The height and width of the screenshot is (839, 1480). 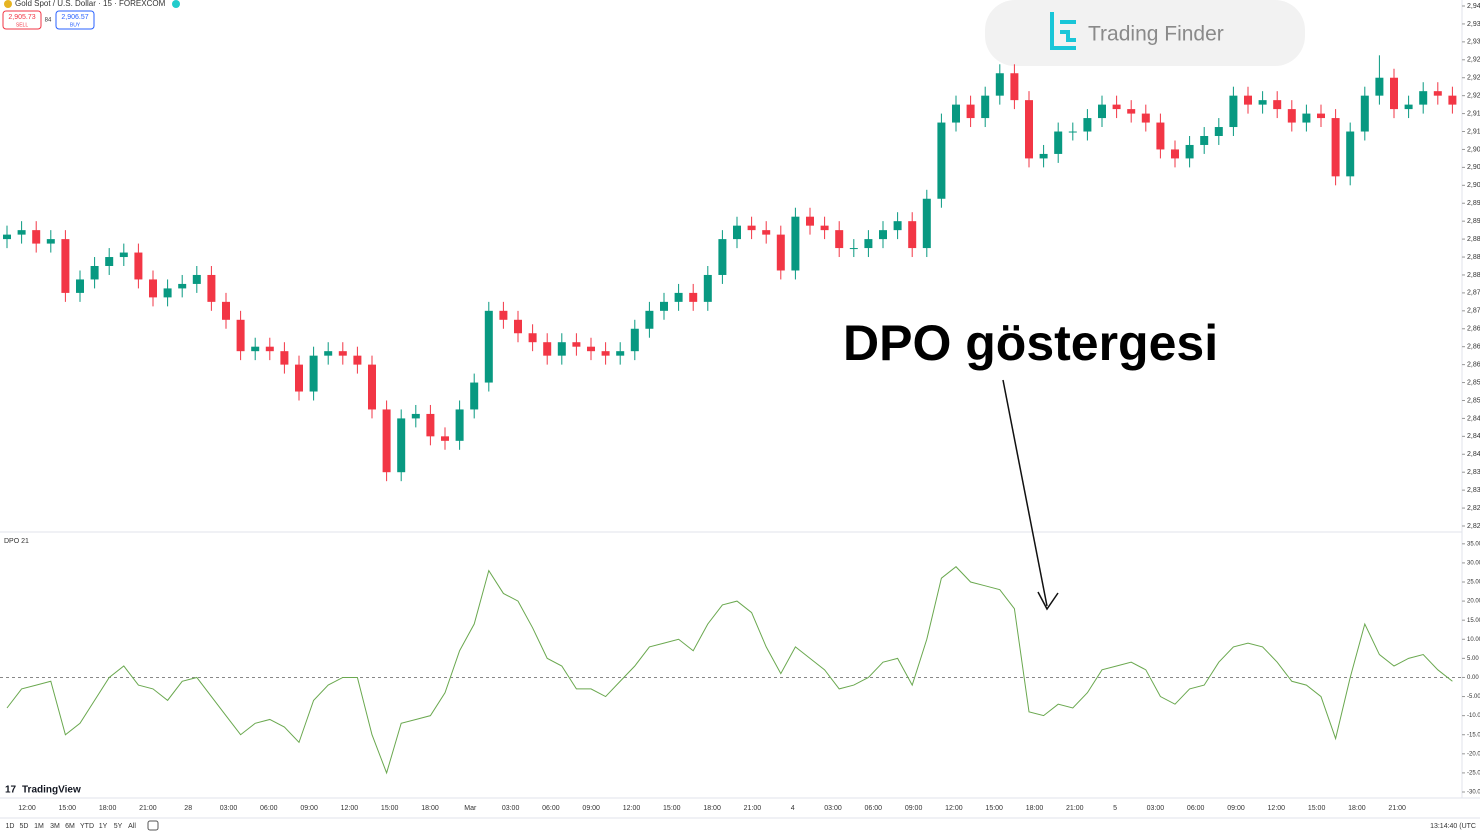 I want to click on range-button: 6M, so click(x=70, y=826).